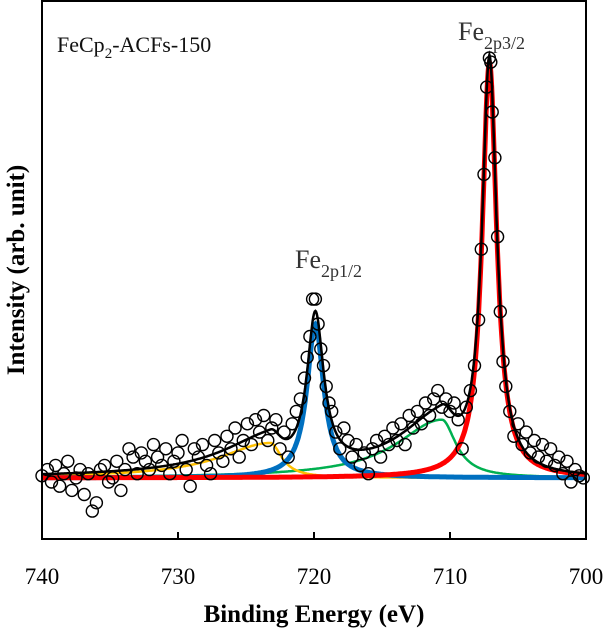 This screenshot has height=633, width=605. What do you see at coordinates (586, 576) in the screenshot?
I see `x-tick-label: 700` at bounding box center [586, 576].